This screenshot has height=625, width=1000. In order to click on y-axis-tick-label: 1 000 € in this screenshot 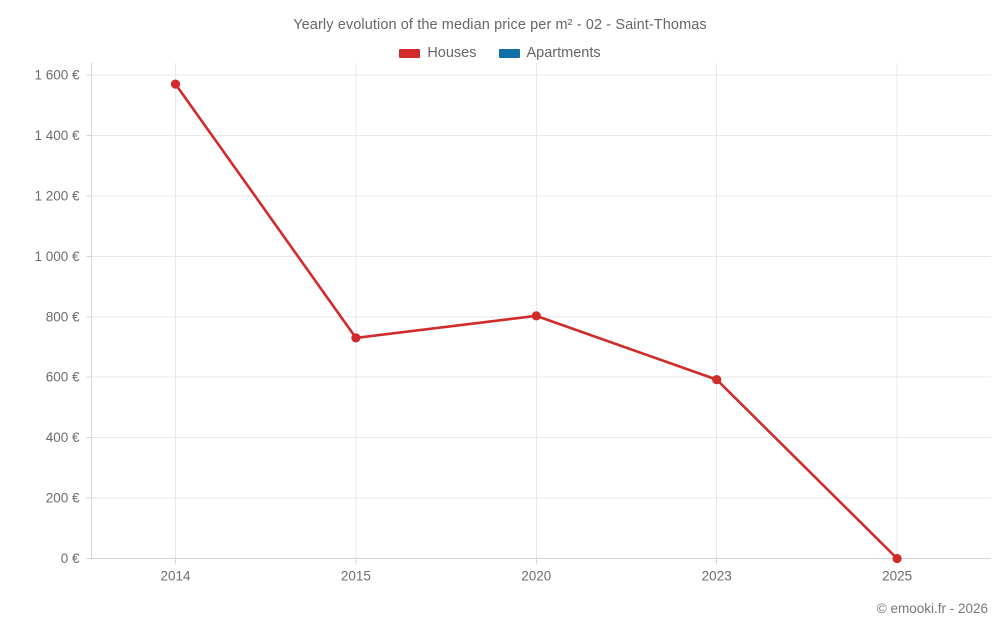, I will do `click(57, 256)`.